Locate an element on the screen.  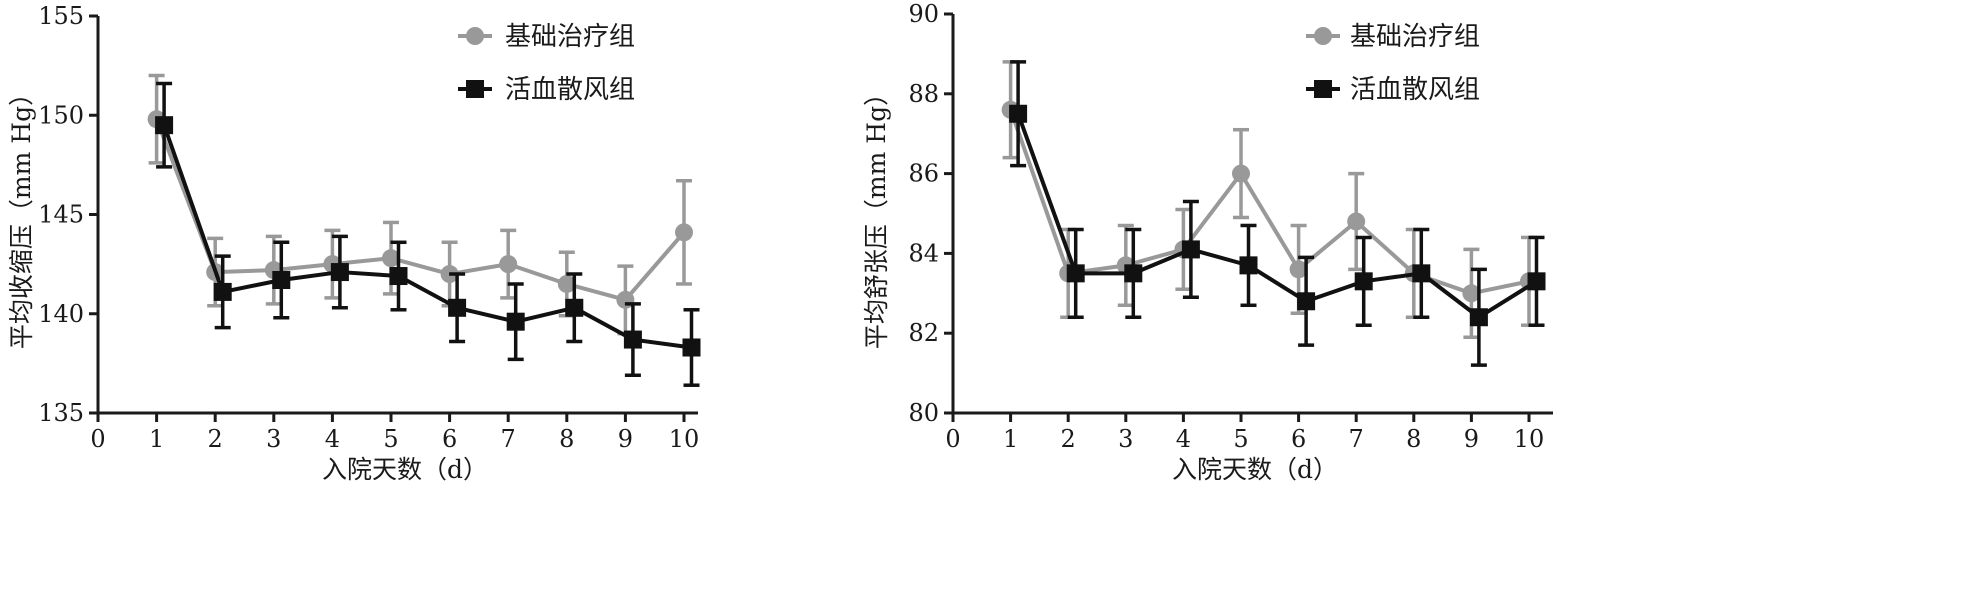
y-tick-label: 88 is located at coordinates (923, 94).